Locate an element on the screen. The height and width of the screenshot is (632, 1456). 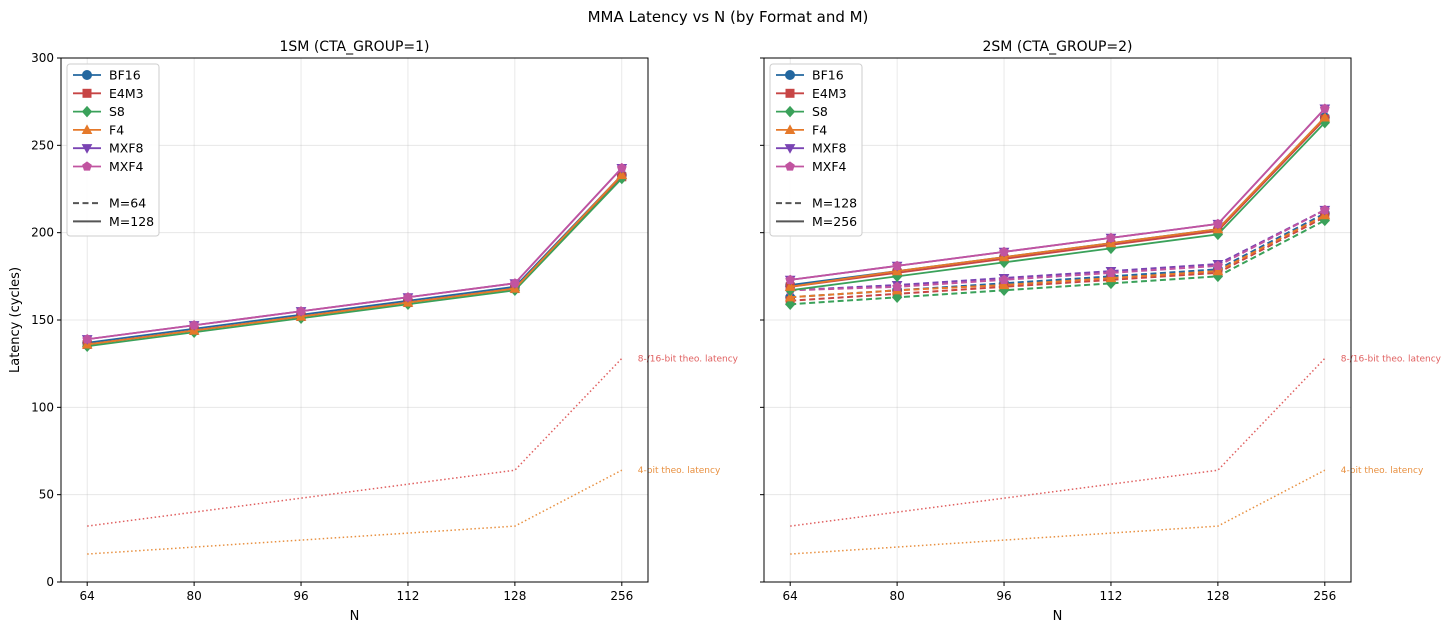
x-tick-label: 96 is located at coordinates (300, 596).